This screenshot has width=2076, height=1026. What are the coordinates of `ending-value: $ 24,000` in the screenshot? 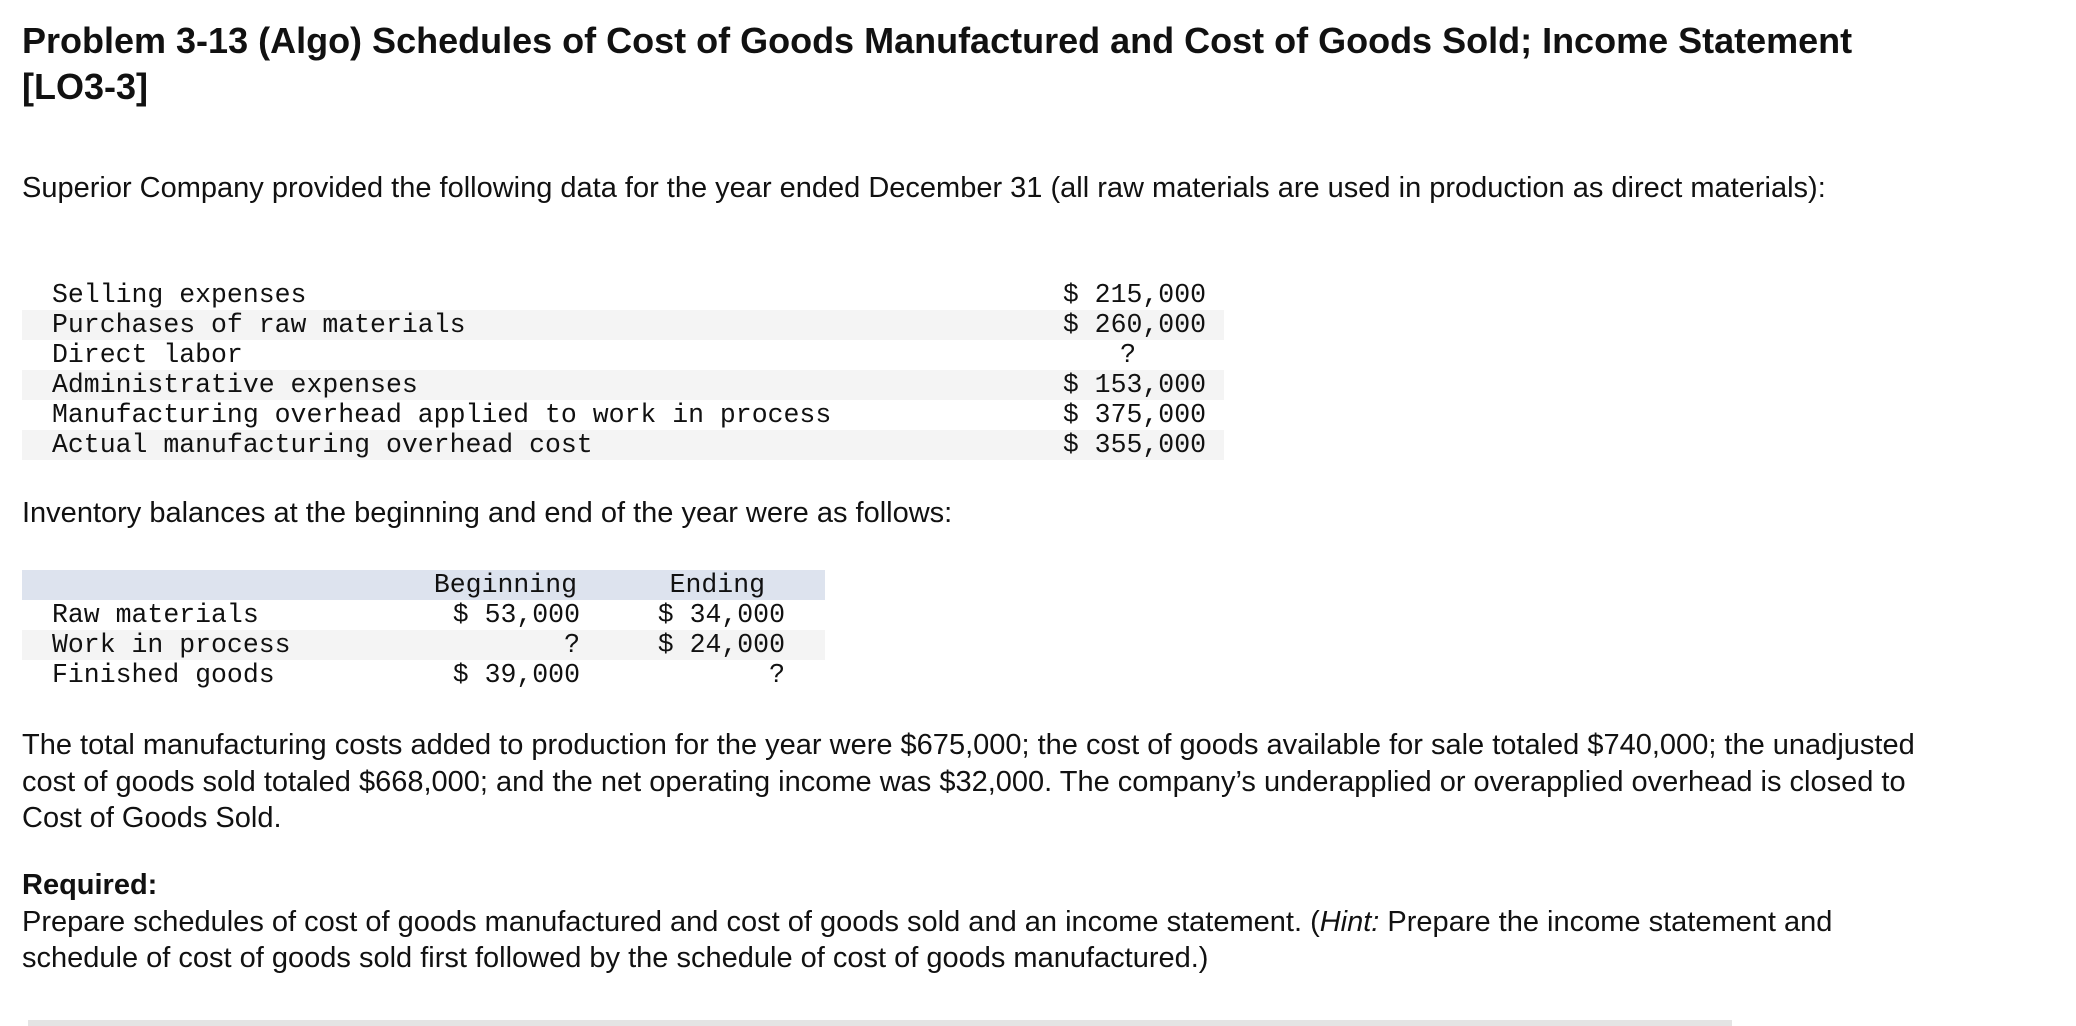 It's located at (721, 645).